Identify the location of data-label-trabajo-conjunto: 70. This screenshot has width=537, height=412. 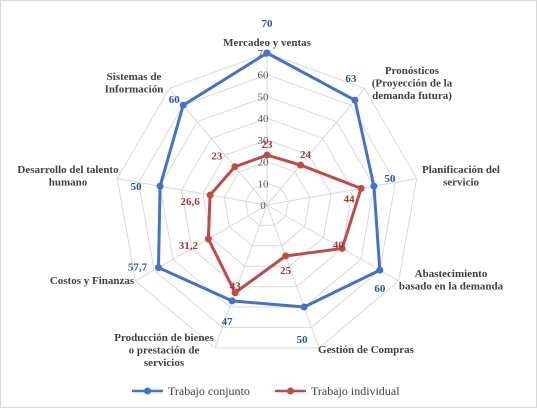
(268, 24).